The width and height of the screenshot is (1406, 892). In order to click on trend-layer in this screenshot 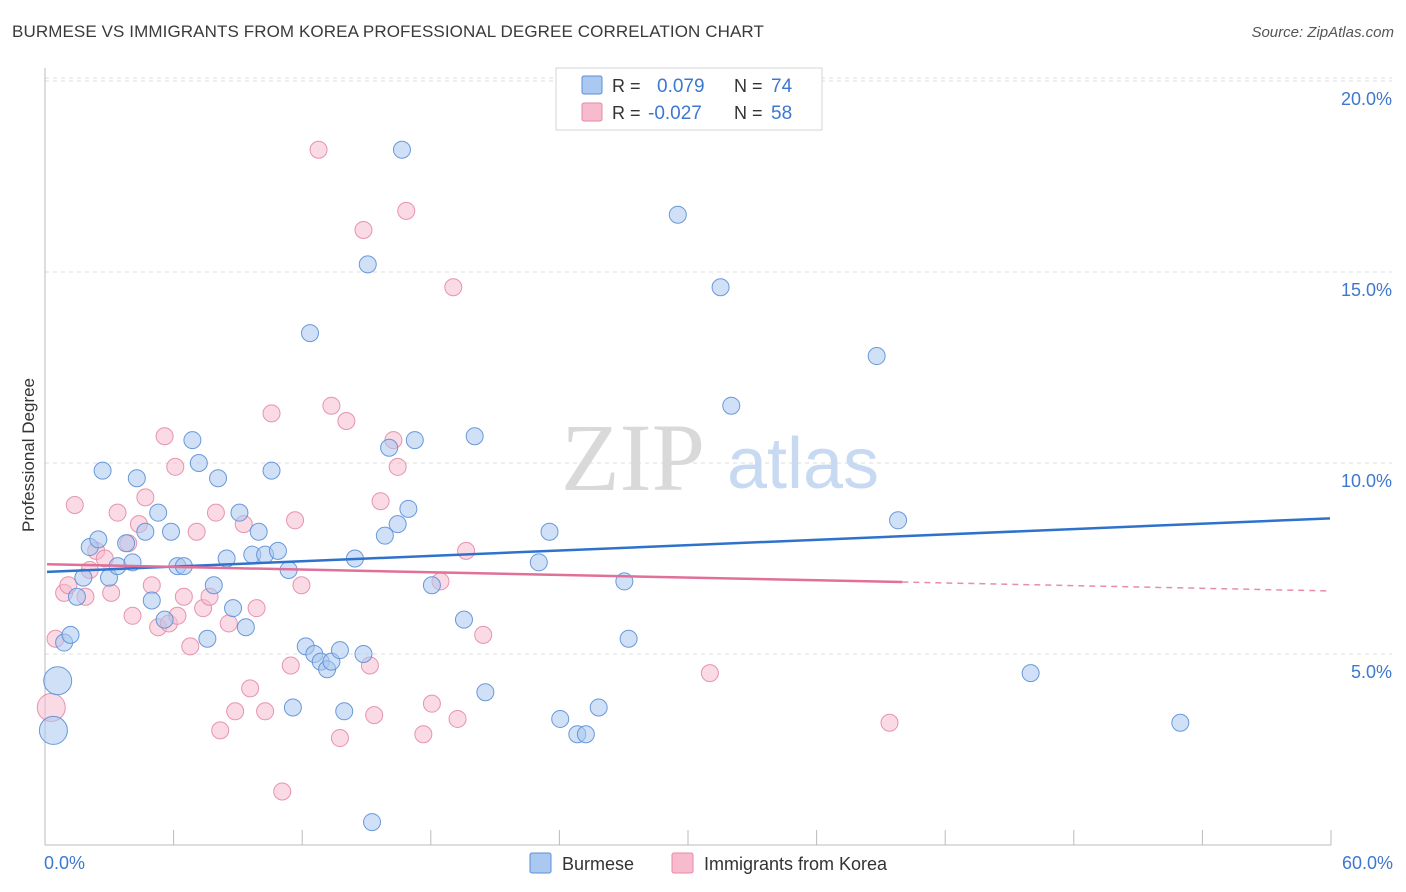, I will do `click(688, 554)`.